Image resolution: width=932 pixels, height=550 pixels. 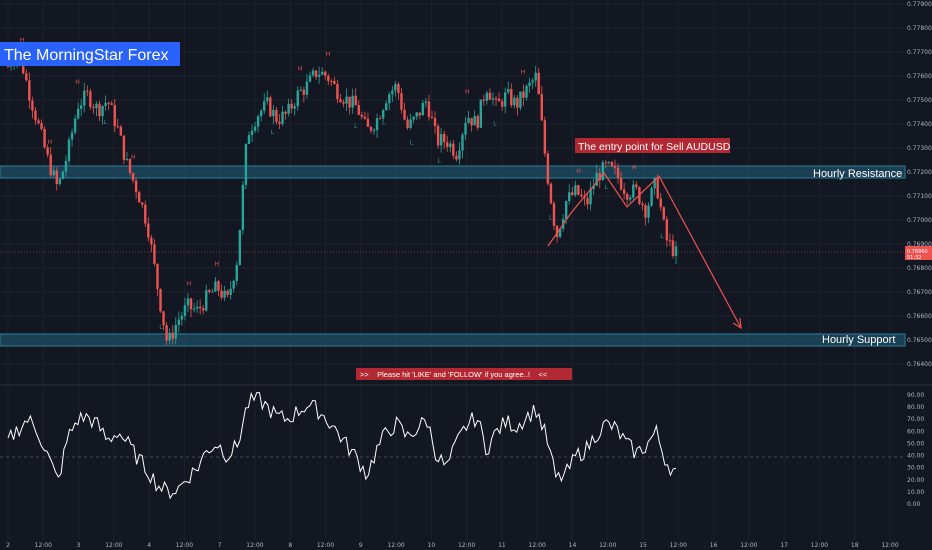 I want to click on support-zone, so click(x=453, y=340).